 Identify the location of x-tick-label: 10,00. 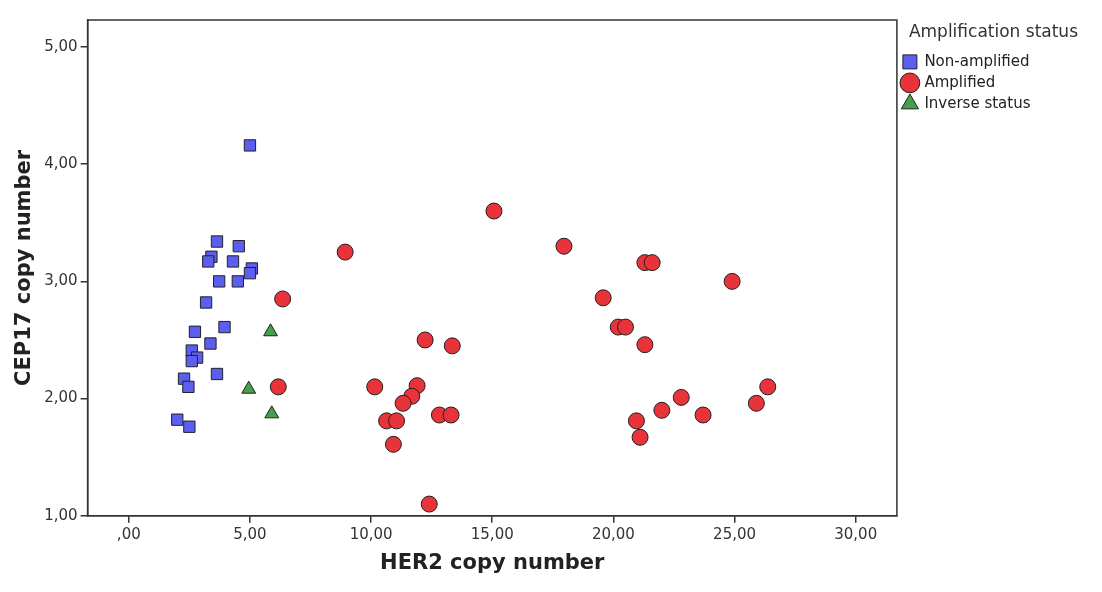
(371, 533).